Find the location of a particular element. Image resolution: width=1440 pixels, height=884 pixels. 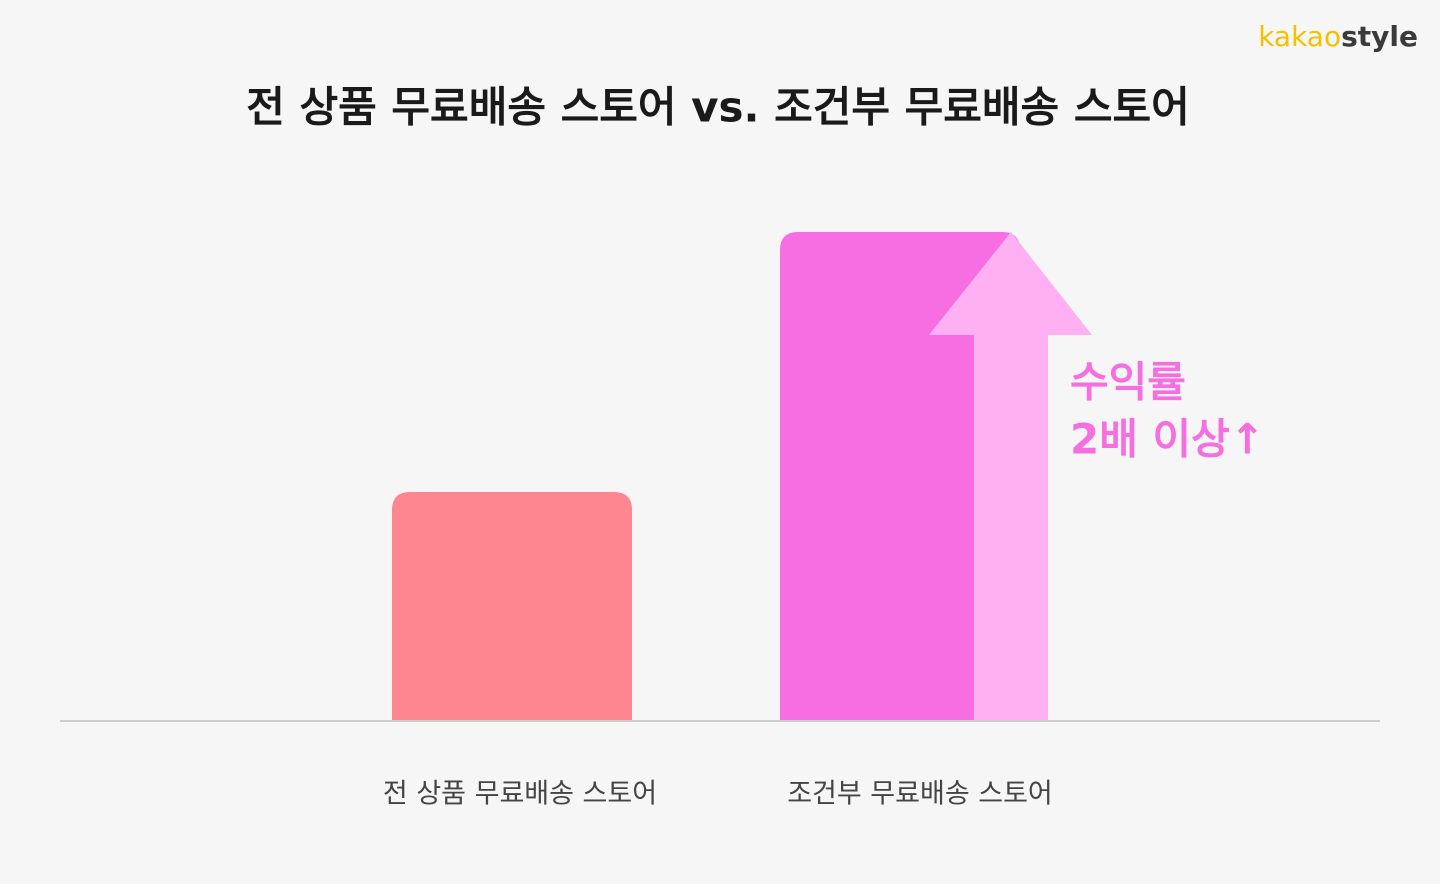

brand-logo: kakaostyle is located at coordinates (1338, 36).